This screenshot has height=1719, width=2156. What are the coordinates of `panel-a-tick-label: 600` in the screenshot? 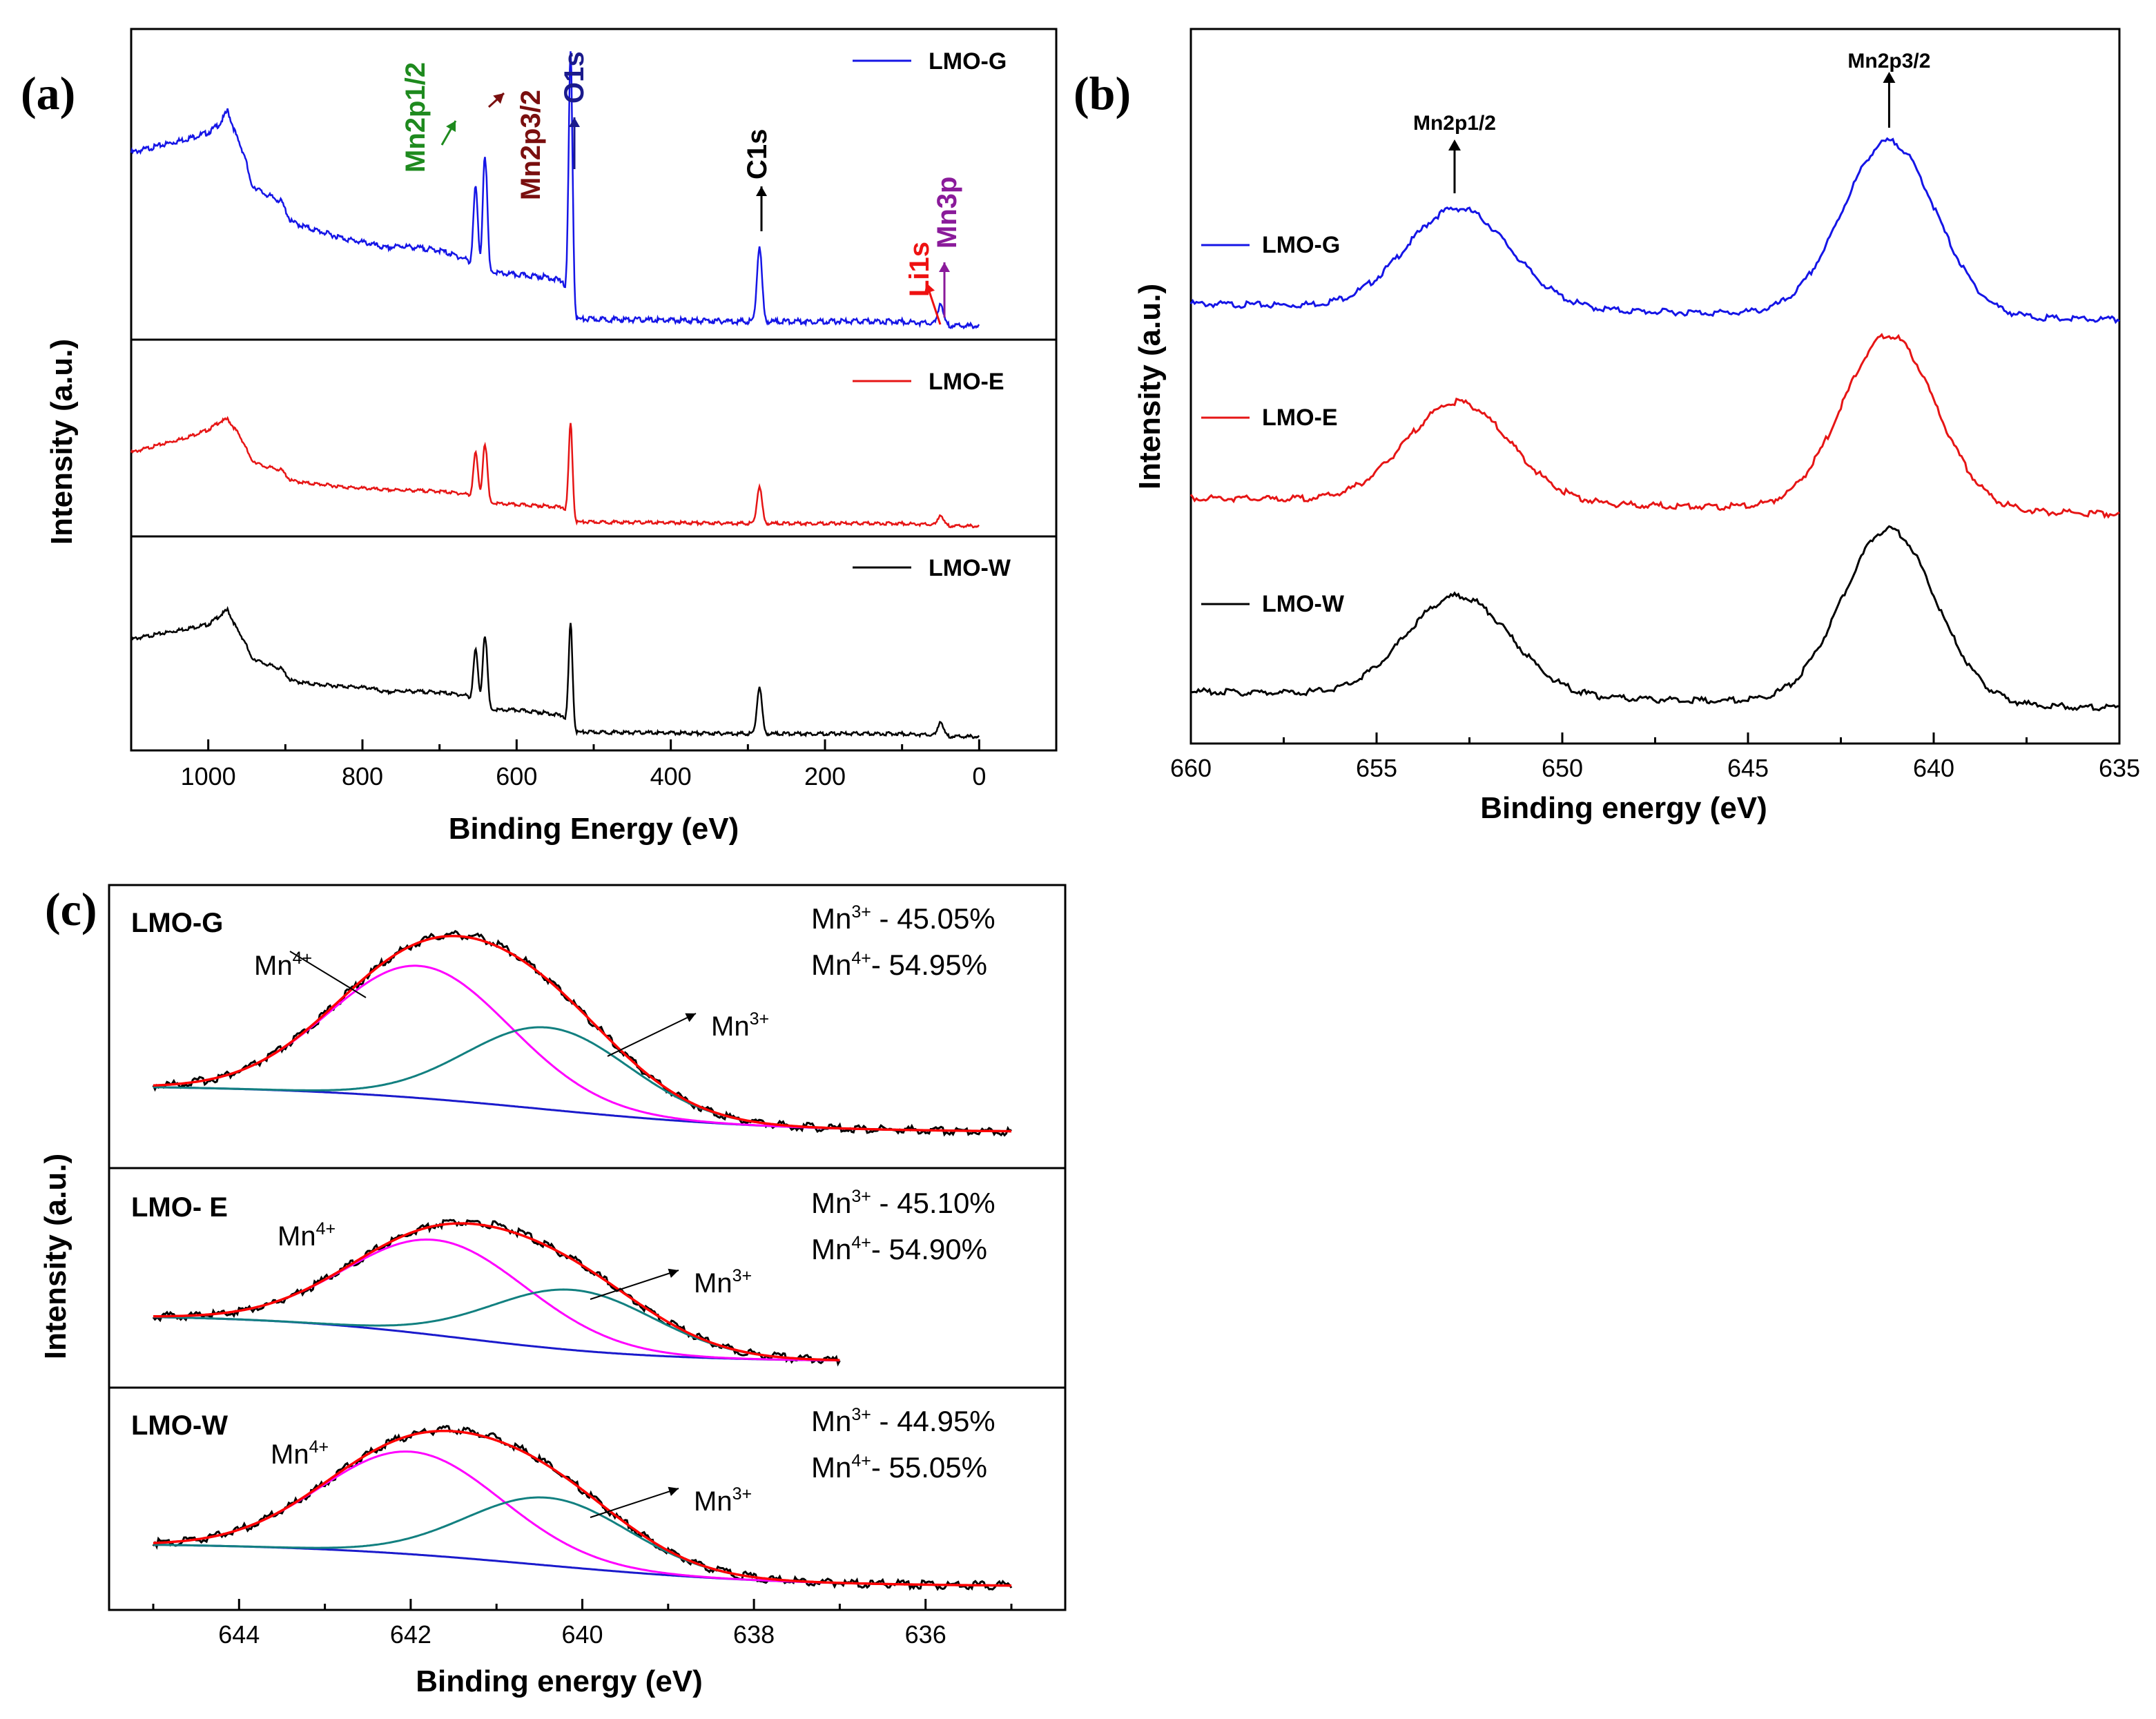 It's located at (516, 776).